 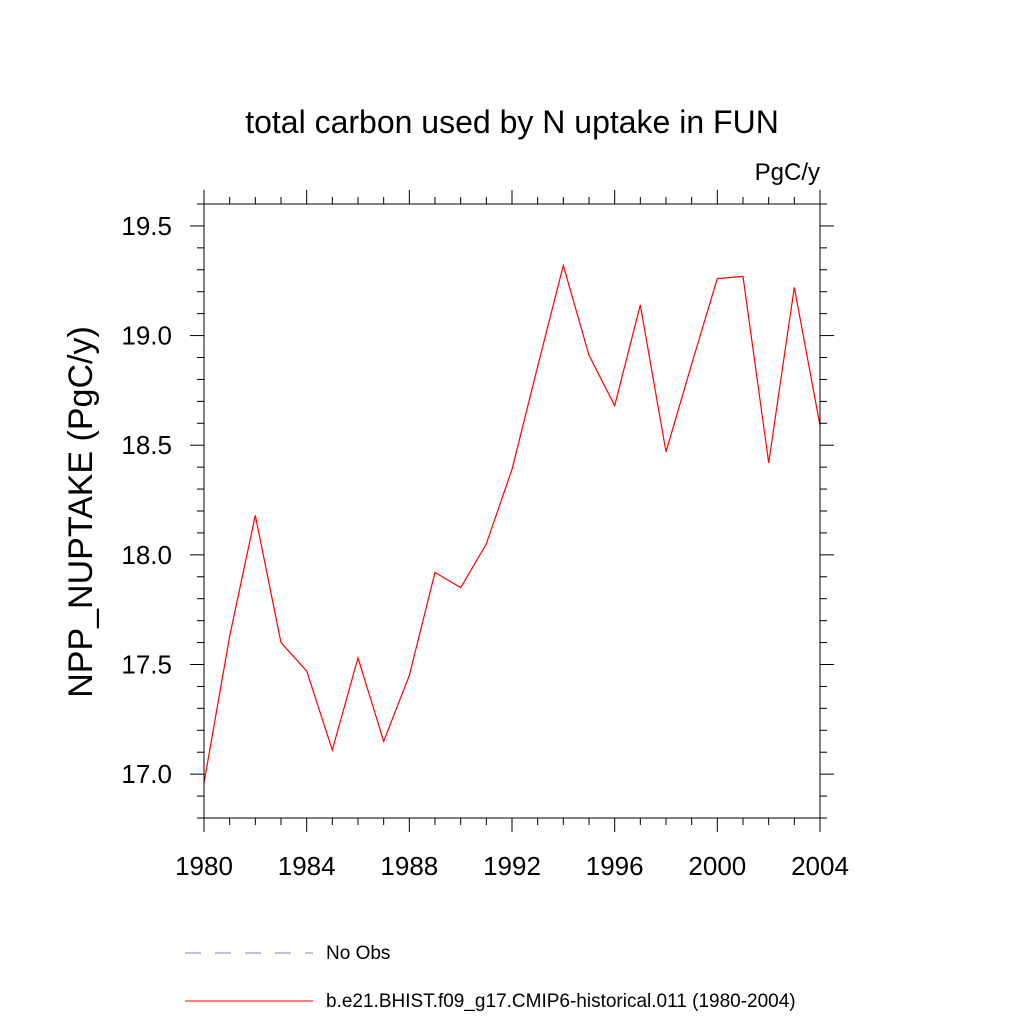 I want to click on x-tick-label: 1992, so click(x=512, y=866).